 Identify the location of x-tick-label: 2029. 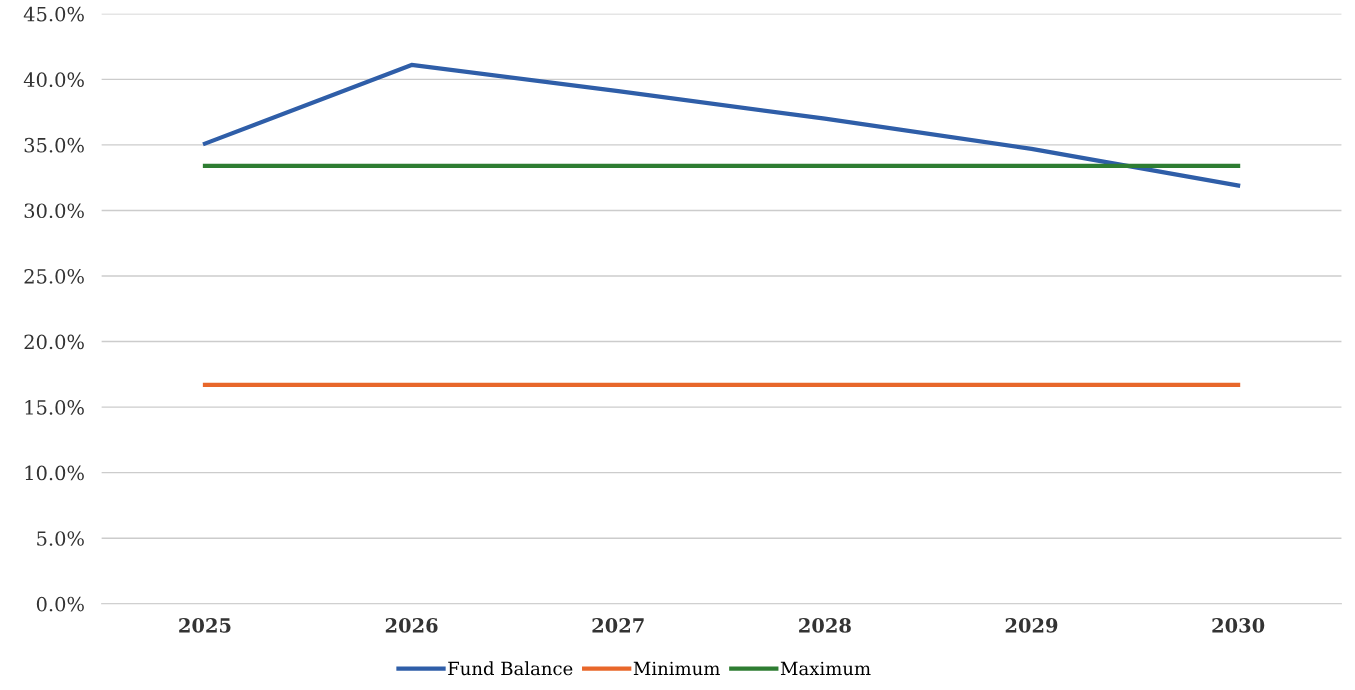
(1031, 625).